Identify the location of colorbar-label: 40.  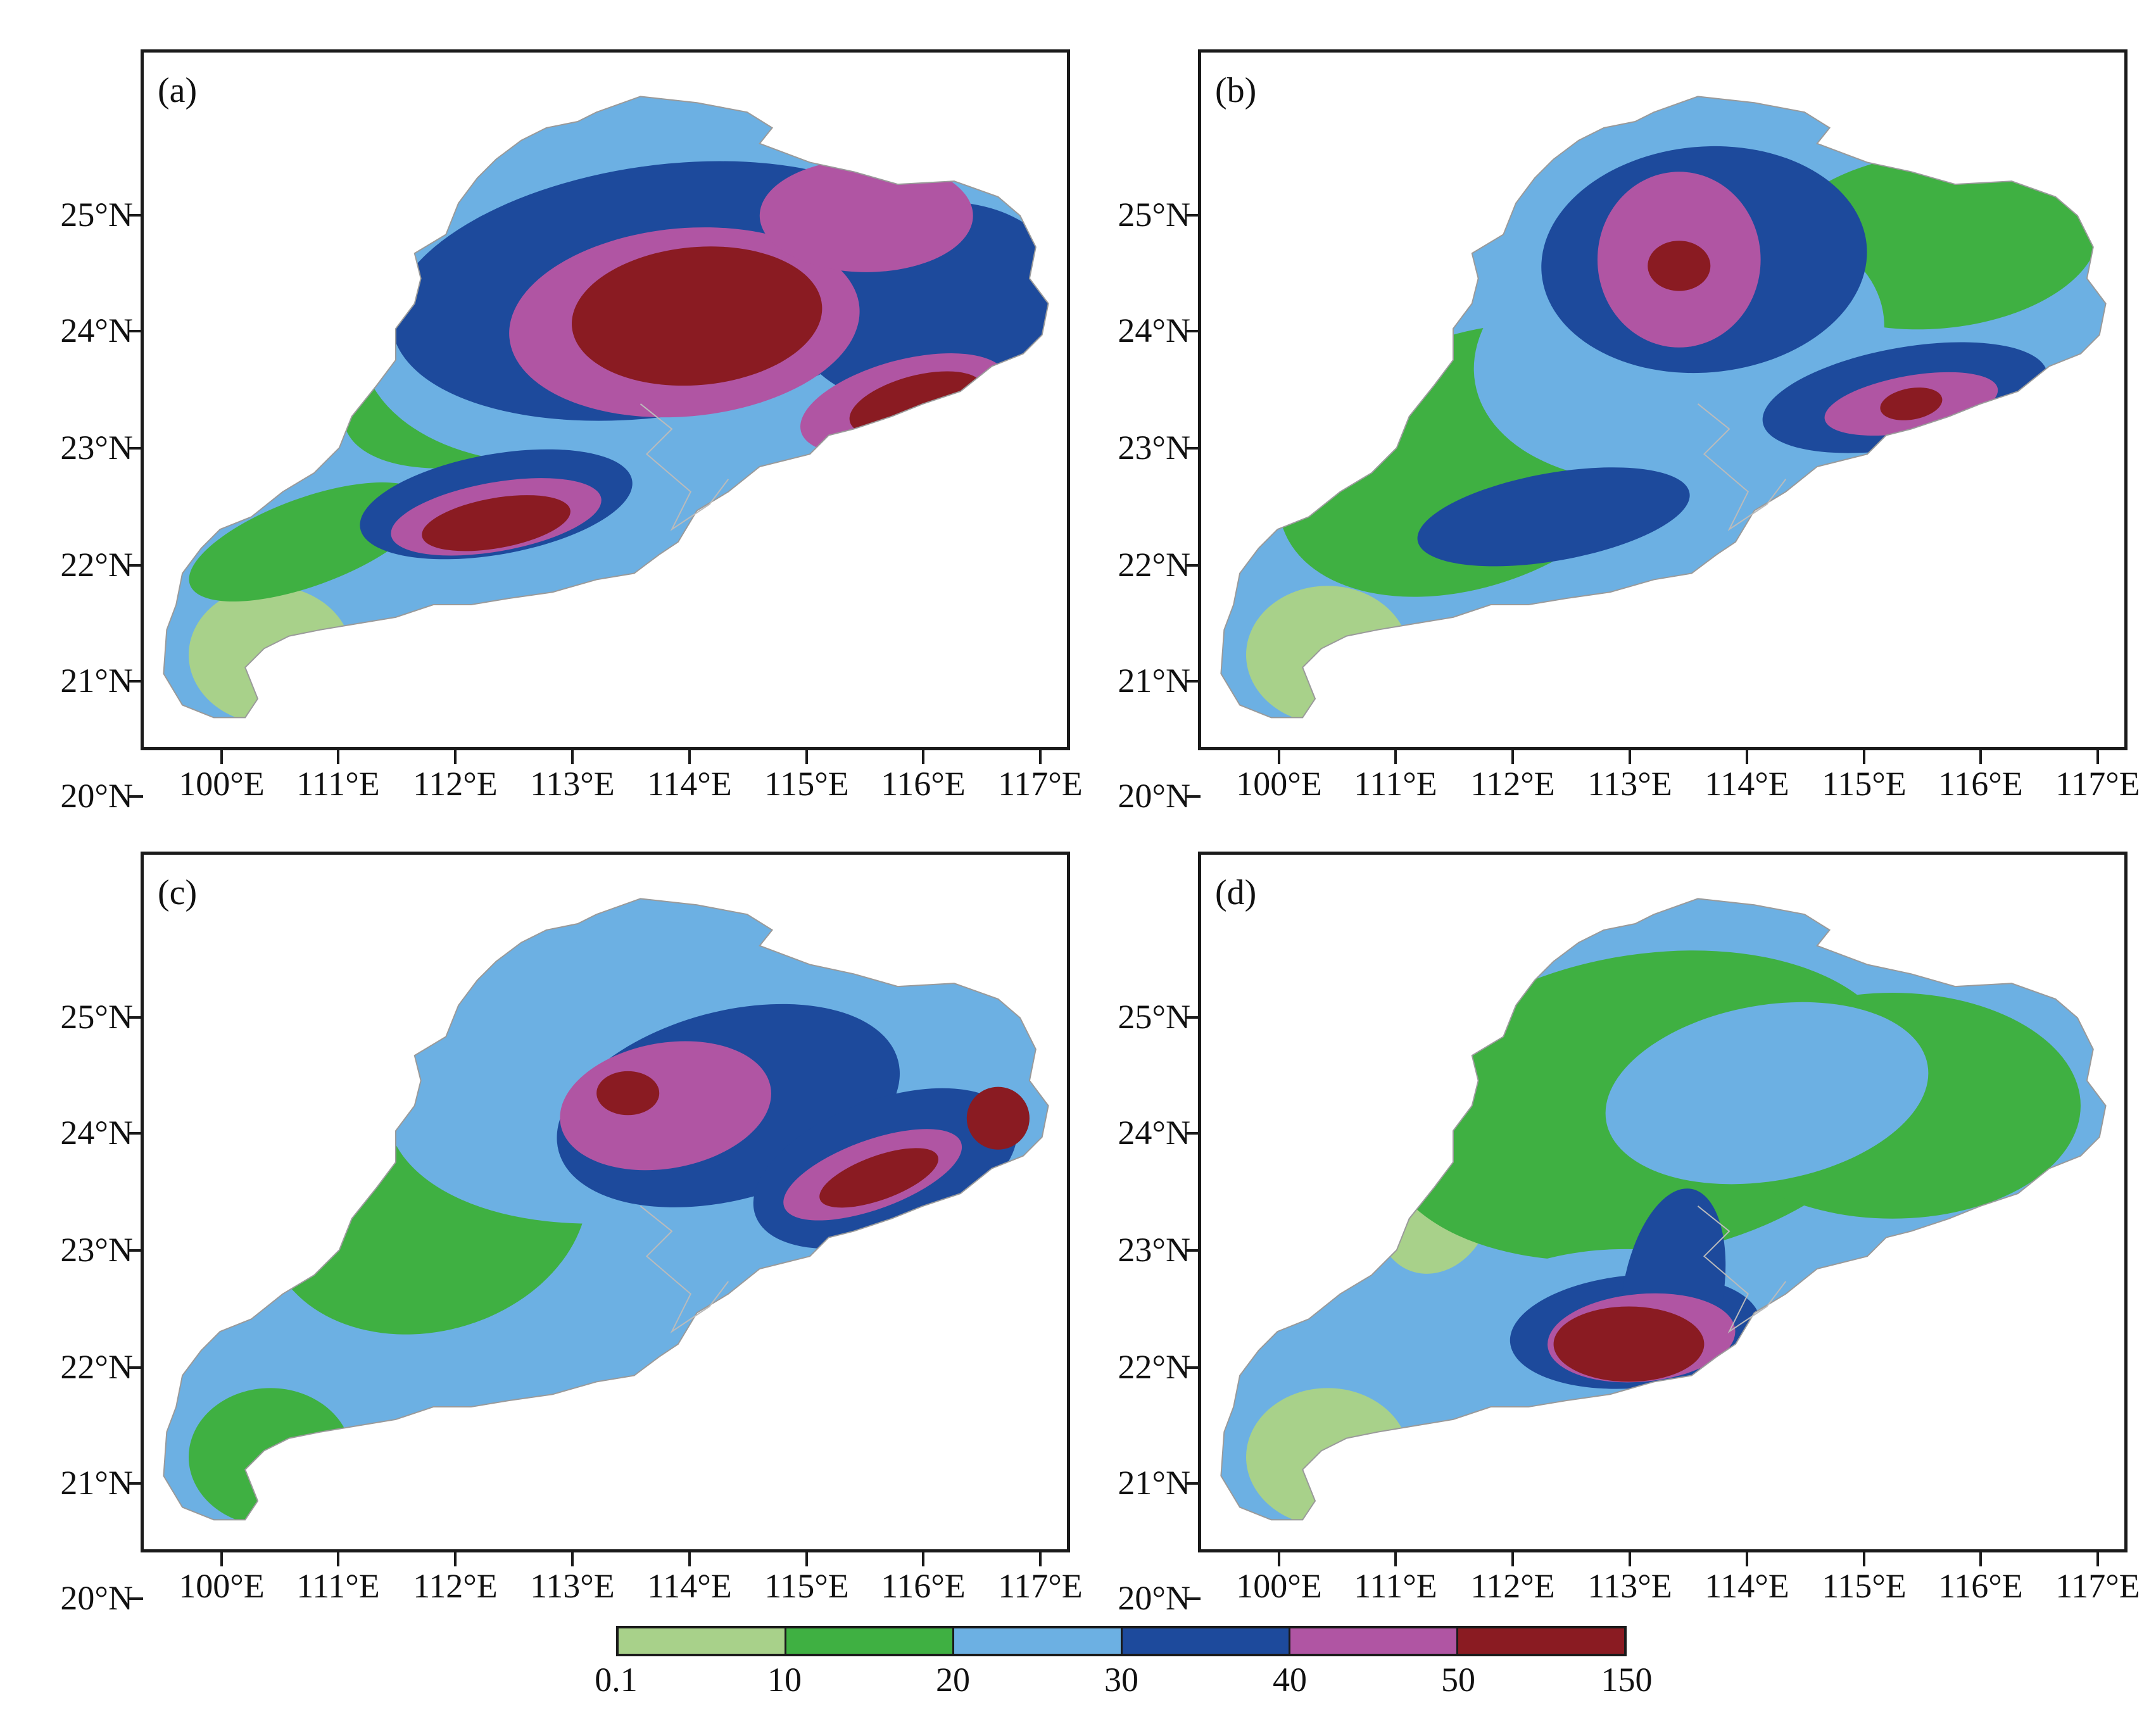
(1290, 1680).